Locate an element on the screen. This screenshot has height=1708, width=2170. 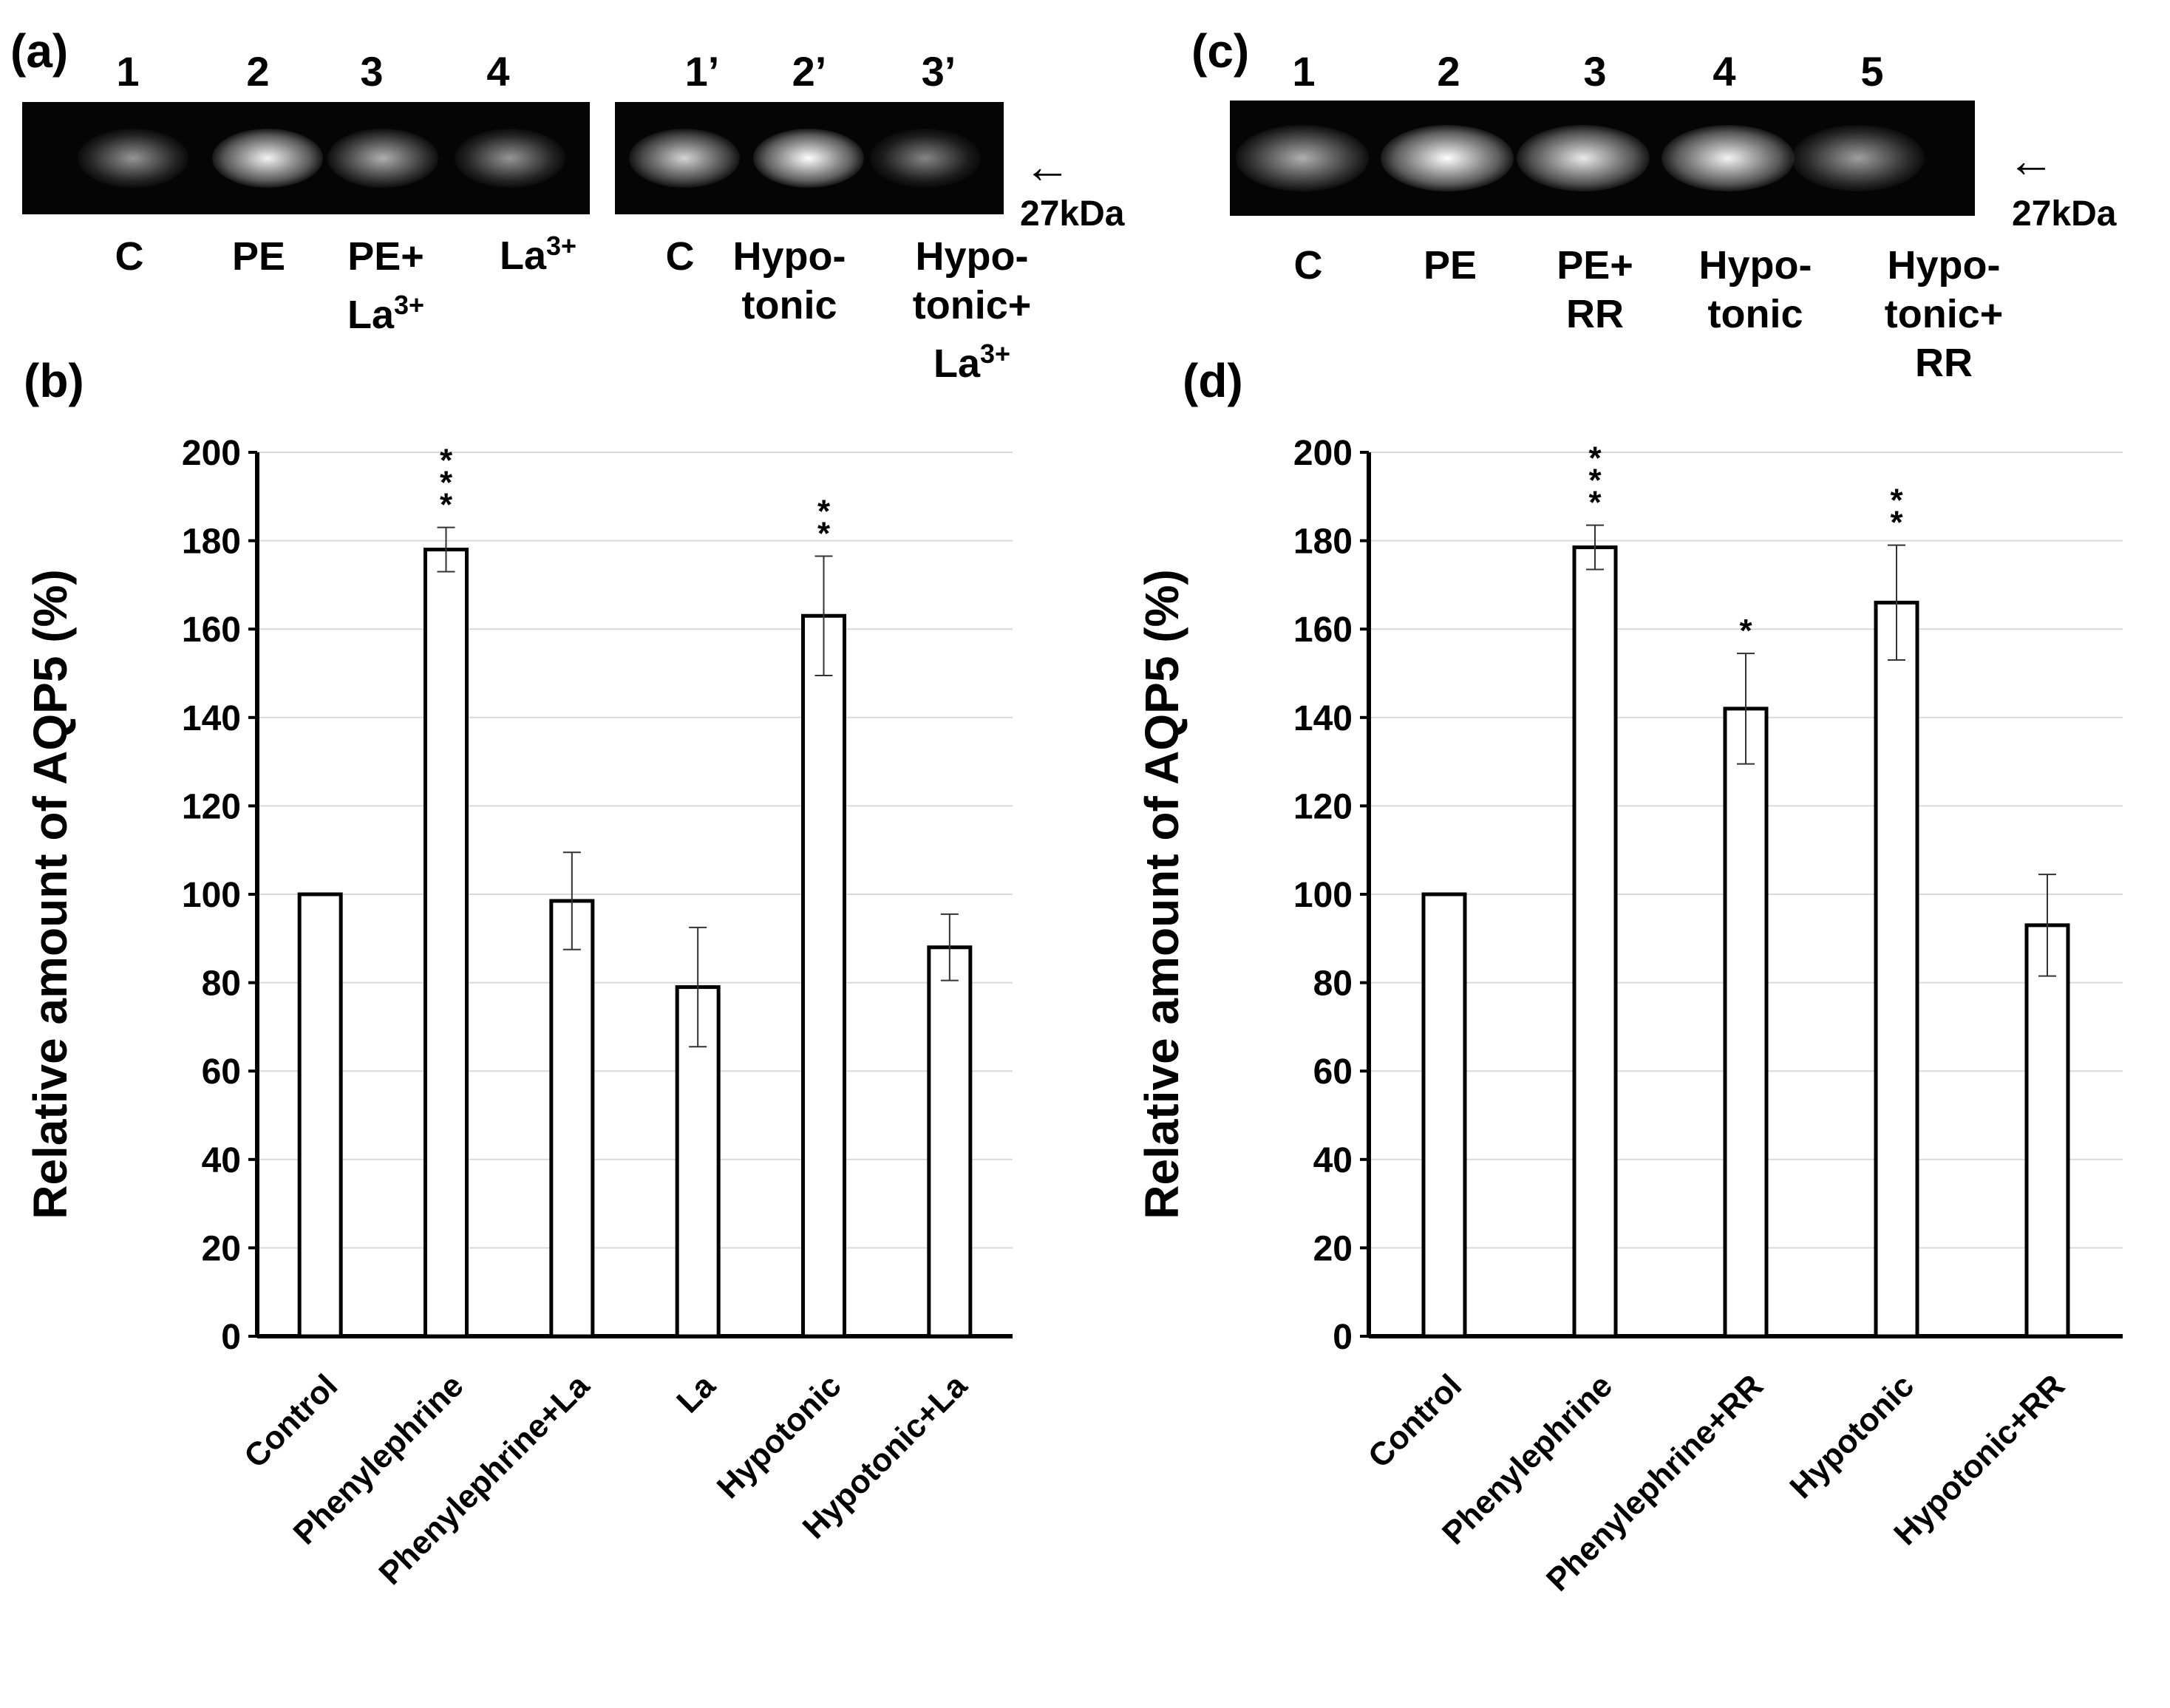
panel-label-b: (b) is located at coordinates (54, 380).